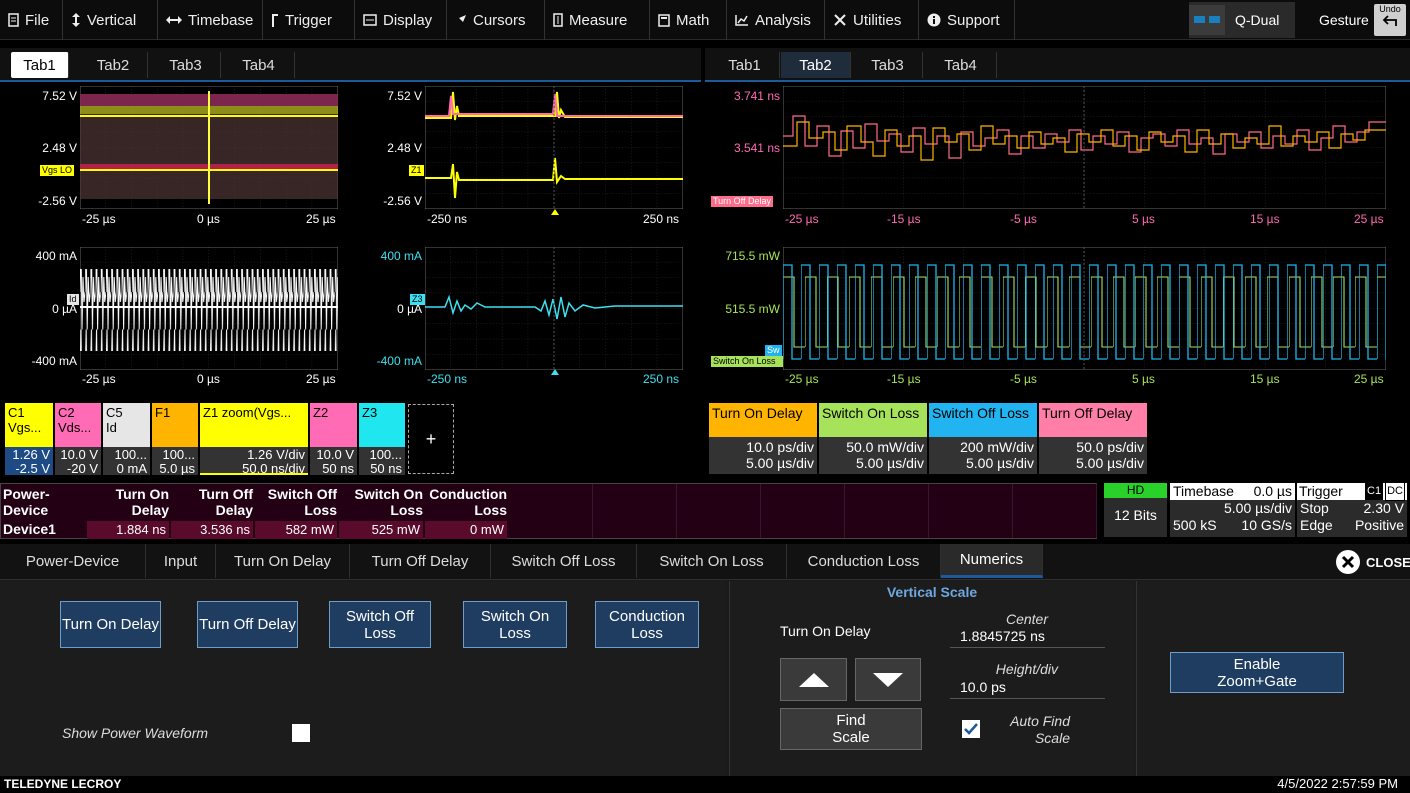 This screenshot has height=793, width=1410. I want to click on menu-vertical: Vertical, so click(110, 20).